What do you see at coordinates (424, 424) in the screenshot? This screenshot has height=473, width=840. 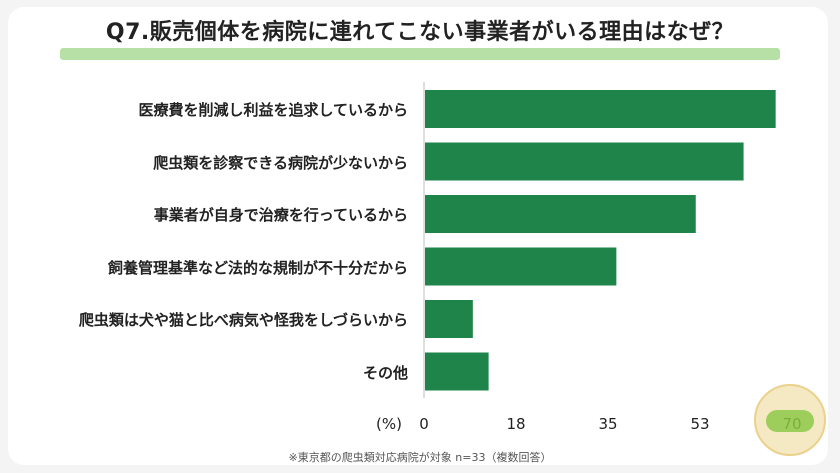 I see `x-tick-label: 0` at bounding box center [424, 424].